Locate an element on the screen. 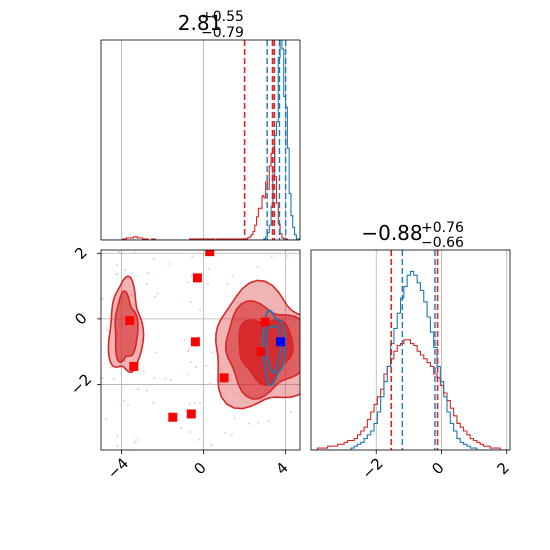  joint-contour-red is located at coordinates (126, 326).